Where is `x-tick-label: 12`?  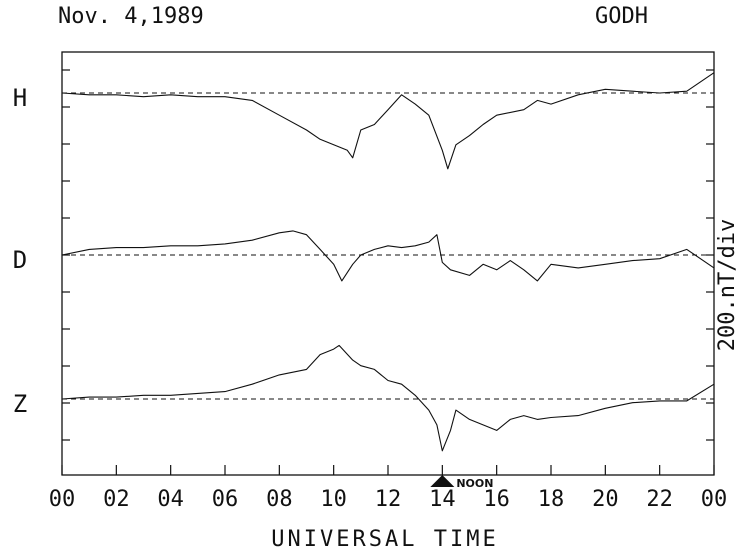
x-tick-label: 12 is located at coordinates (388, 499).